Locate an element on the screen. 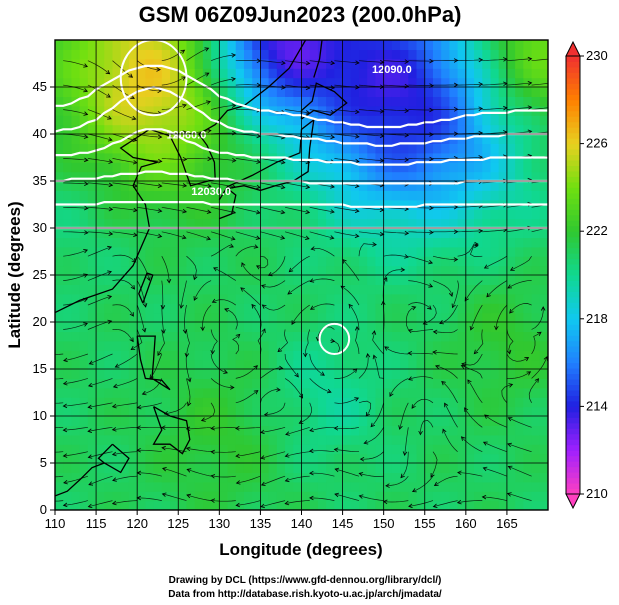 The width and height of the screenshot is (619, 605). colorbar-band is located at coordinates (573, 201).